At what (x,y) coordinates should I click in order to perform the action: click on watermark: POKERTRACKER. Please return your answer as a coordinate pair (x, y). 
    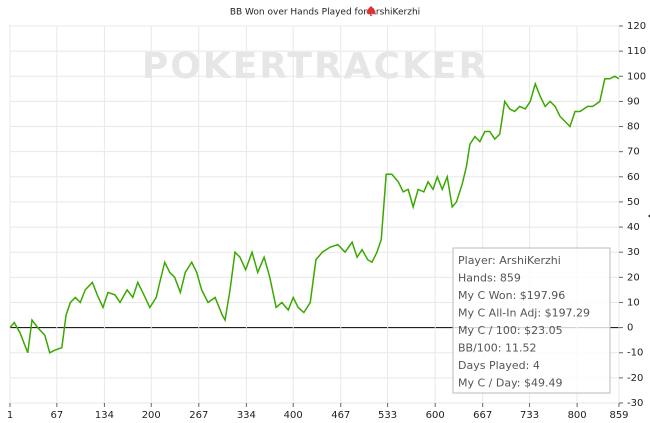
    Looking at the image, I should click on (315, 66).